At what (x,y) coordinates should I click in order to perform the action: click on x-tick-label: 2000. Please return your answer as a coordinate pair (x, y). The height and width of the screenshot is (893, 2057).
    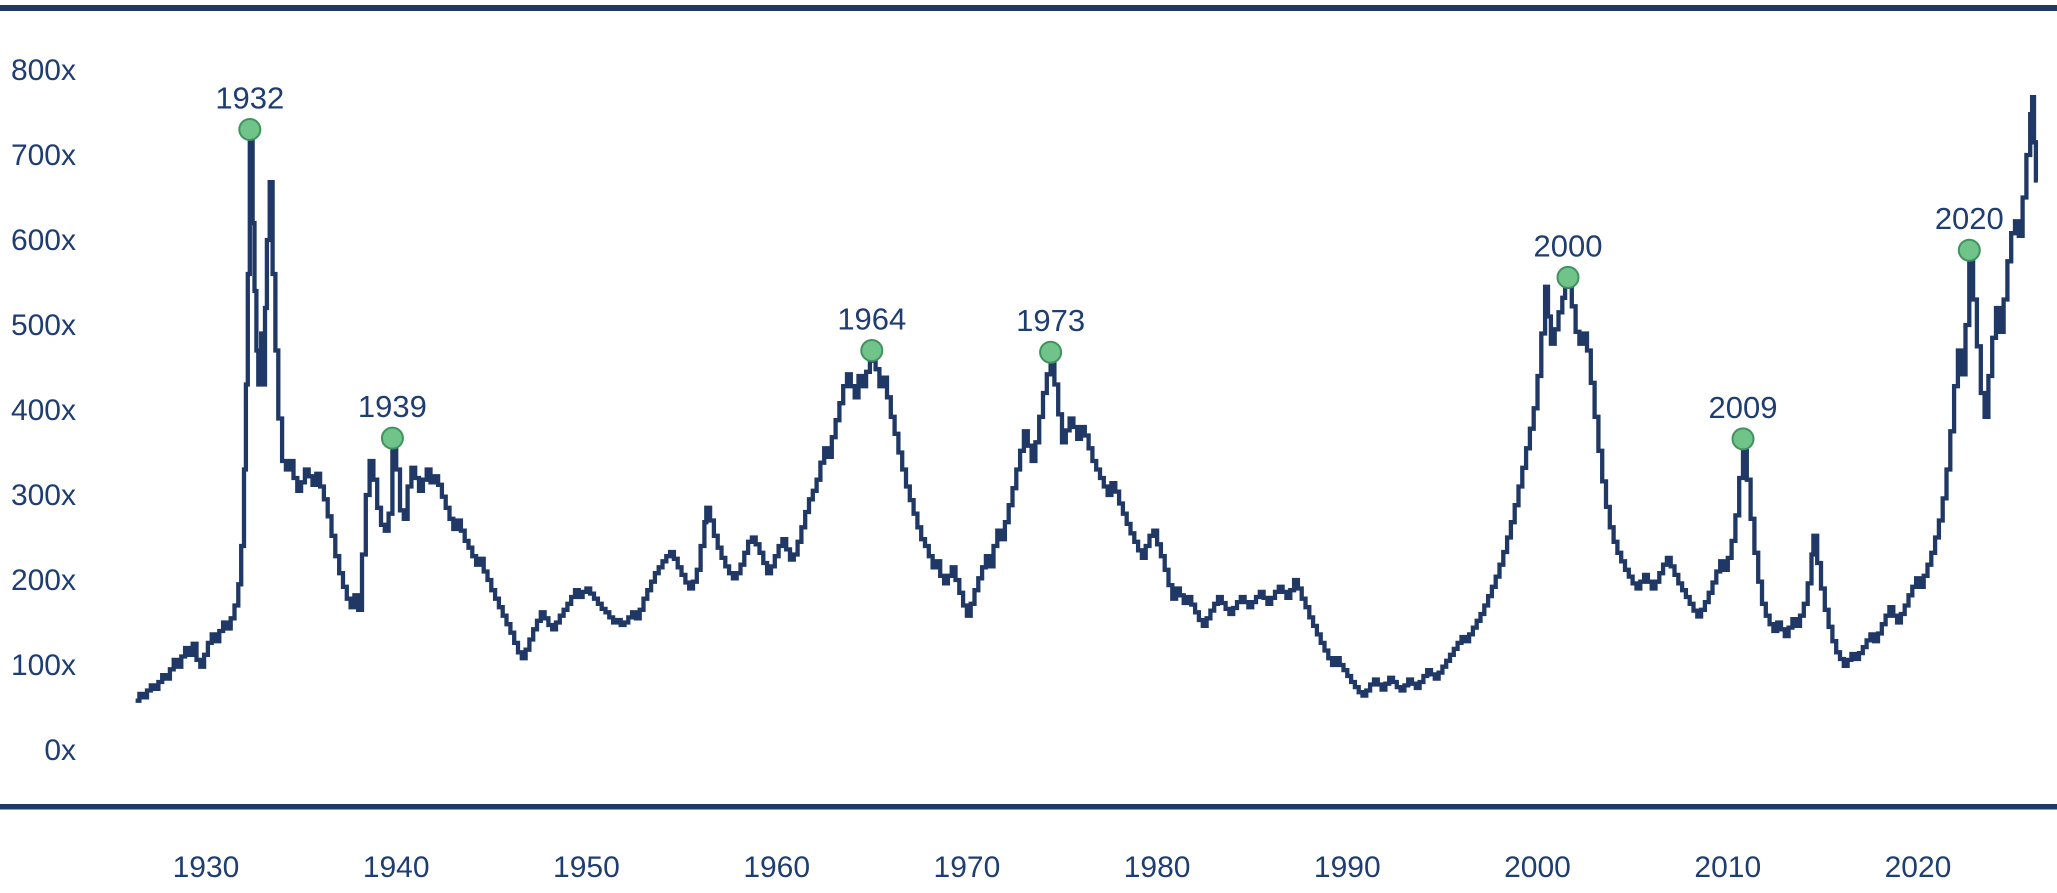
    Looking at the image, I should click on (1537, 867).